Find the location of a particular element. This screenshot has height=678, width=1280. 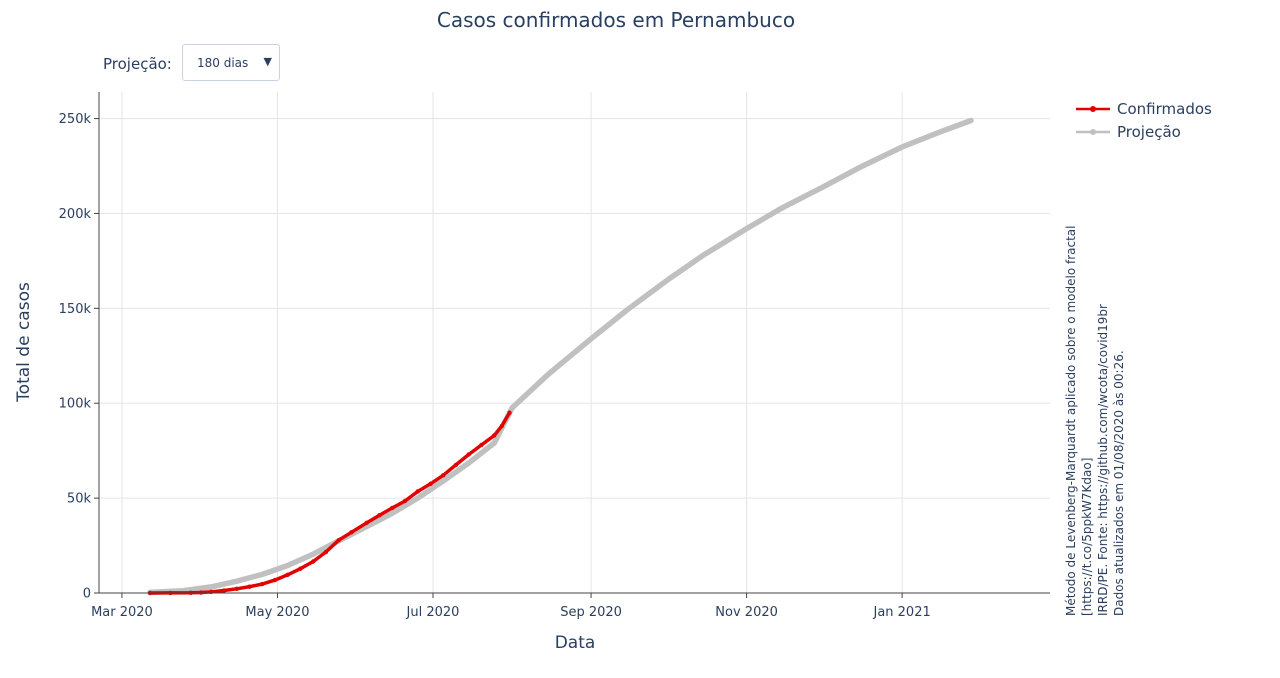

legend-projecao-marker is located at coordinates (1093, 132).